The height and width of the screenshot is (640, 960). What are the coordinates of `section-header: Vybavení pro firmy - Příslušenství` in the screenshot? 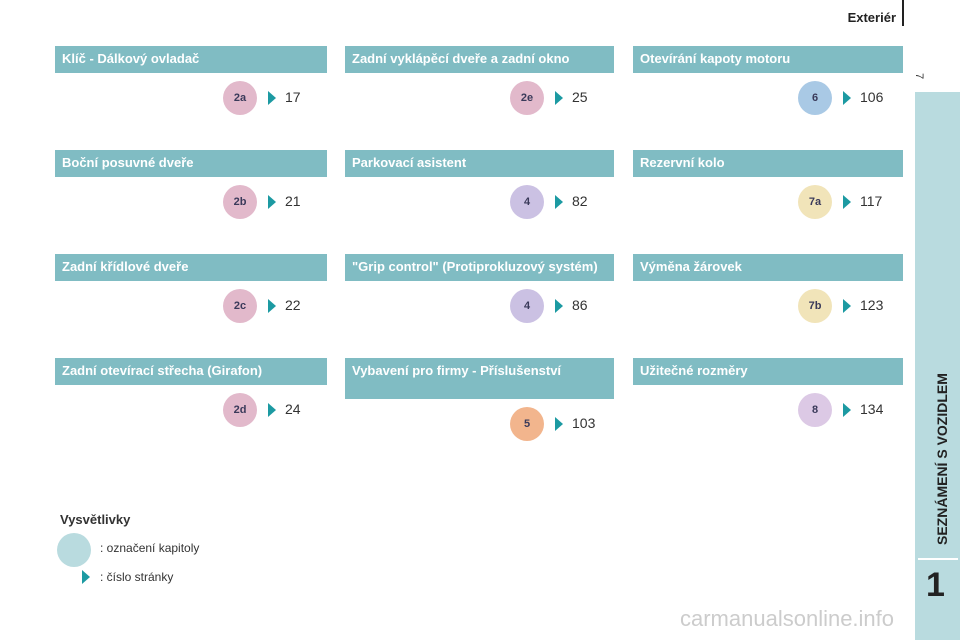 It's located at (479, 378).